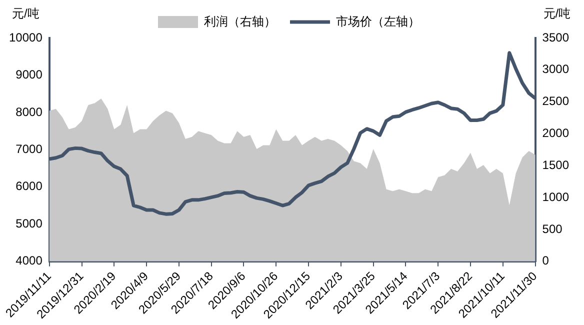 This screenshot has width=584, height=325. What do you see at coordinates (556, 37) in the screenshot?
I see `y2-tick-label: 3500` at bounding box center [556, 37].